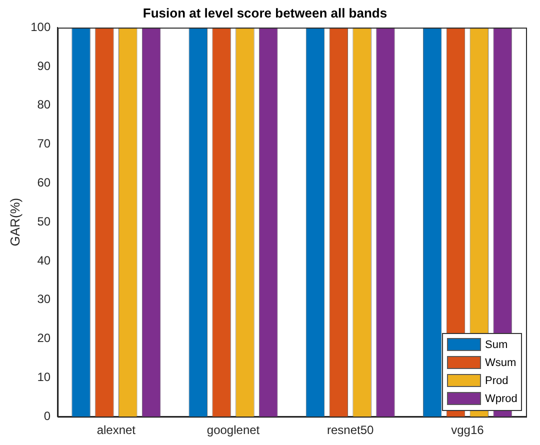 Image resolution: width=540 pixels, height=445 pixels. I want to click on y-tick-label: 80, so click(44, 105).